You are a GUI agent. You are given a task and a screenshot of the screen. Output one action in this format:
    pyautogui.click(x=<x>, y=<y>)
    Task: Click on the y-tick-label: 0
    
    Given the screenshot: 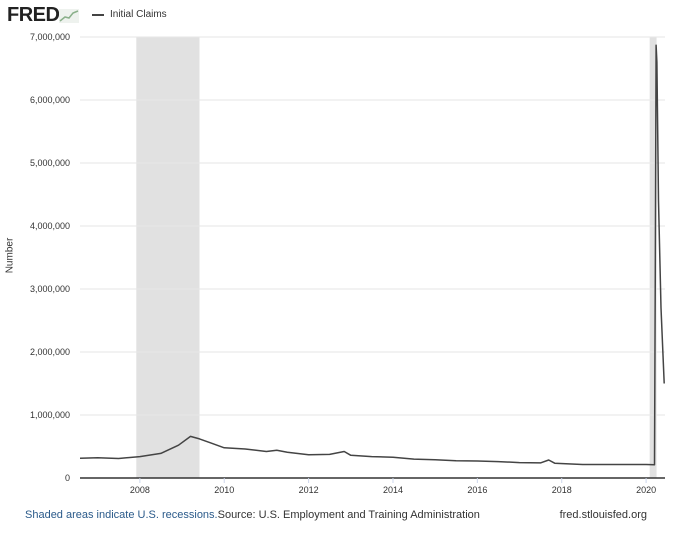 What is the action you would take?
    pyautogui.click(x=67, y=478)
    